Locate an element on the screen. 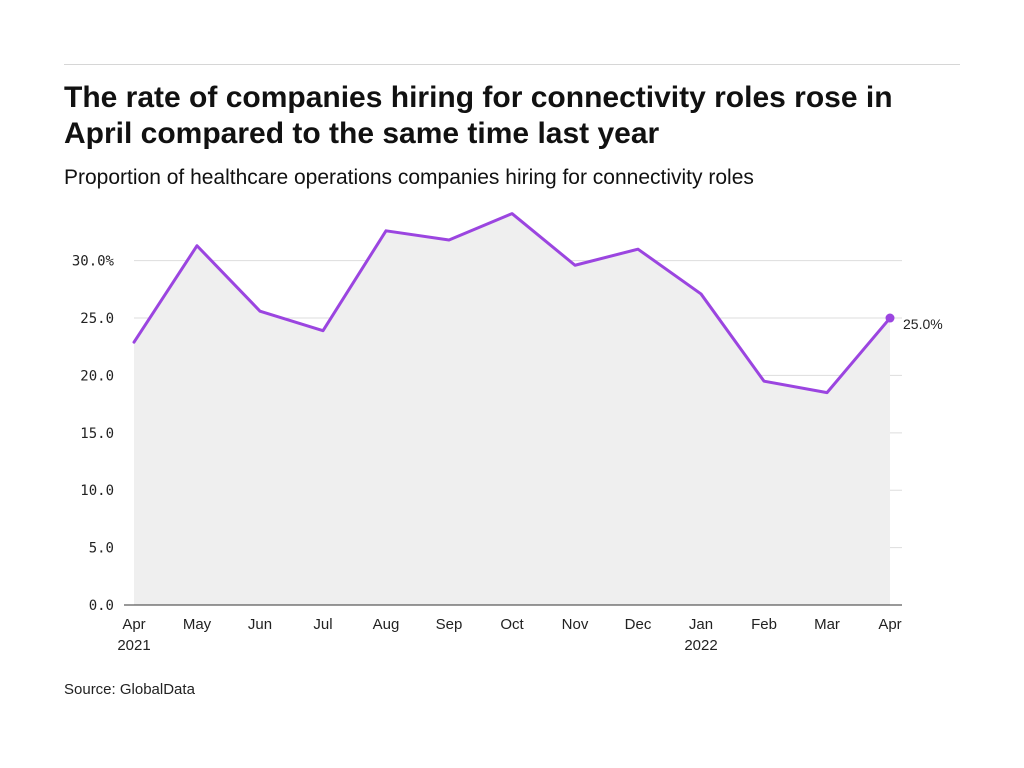 This screenshot has width=1024, height=768. x-tick-label: Aug is located at coordinates (386, 624).